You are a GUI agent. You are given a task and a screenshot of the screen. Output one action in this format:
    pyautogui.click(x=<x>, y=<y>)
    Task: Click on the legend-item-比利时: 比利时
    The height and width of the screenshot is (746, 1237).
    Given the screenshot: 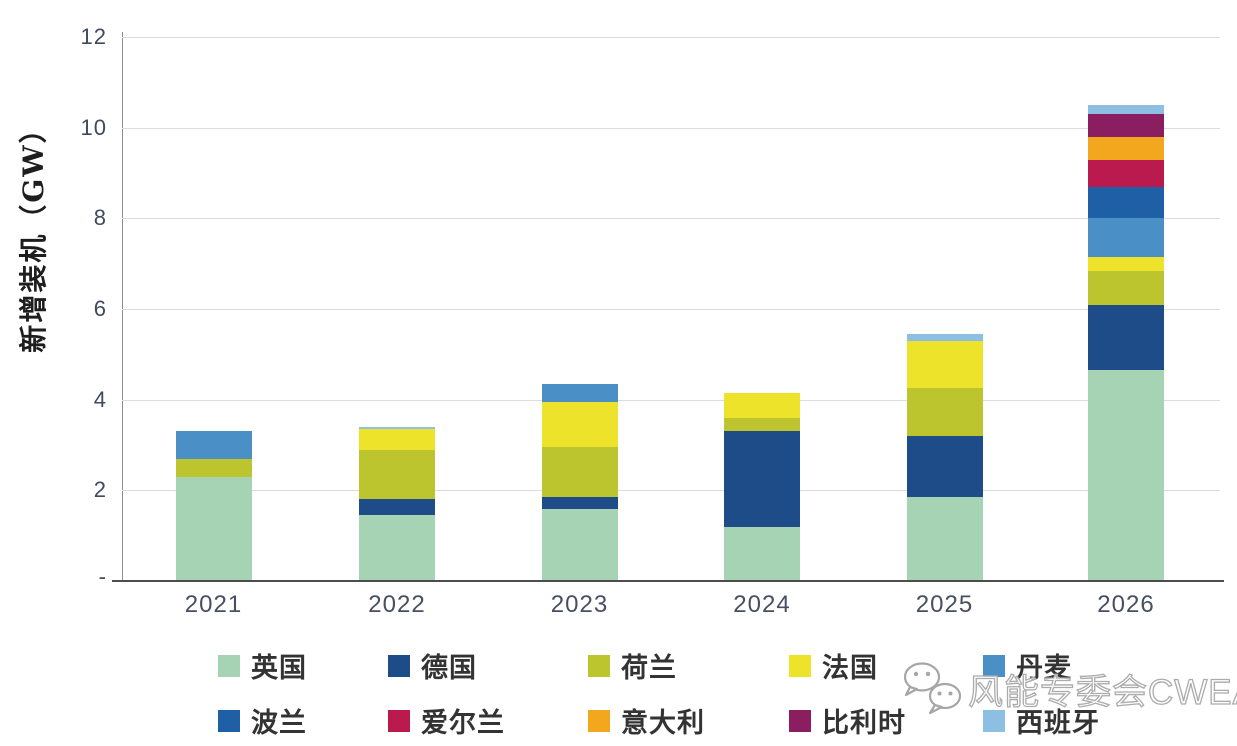 What is the action you would take?
    pyautogui.click(x=847, y=720)
    